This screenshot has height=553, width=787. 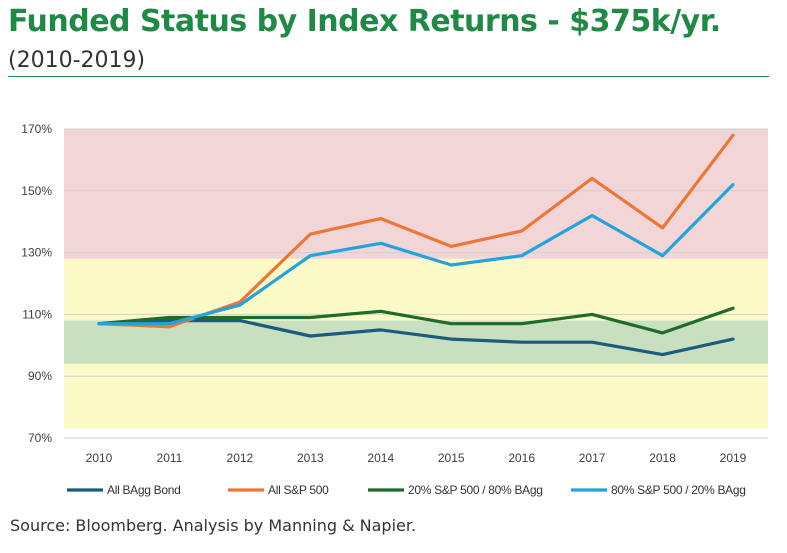 I want to click on x-tick-label: 2015, so click(x=451, y=458).